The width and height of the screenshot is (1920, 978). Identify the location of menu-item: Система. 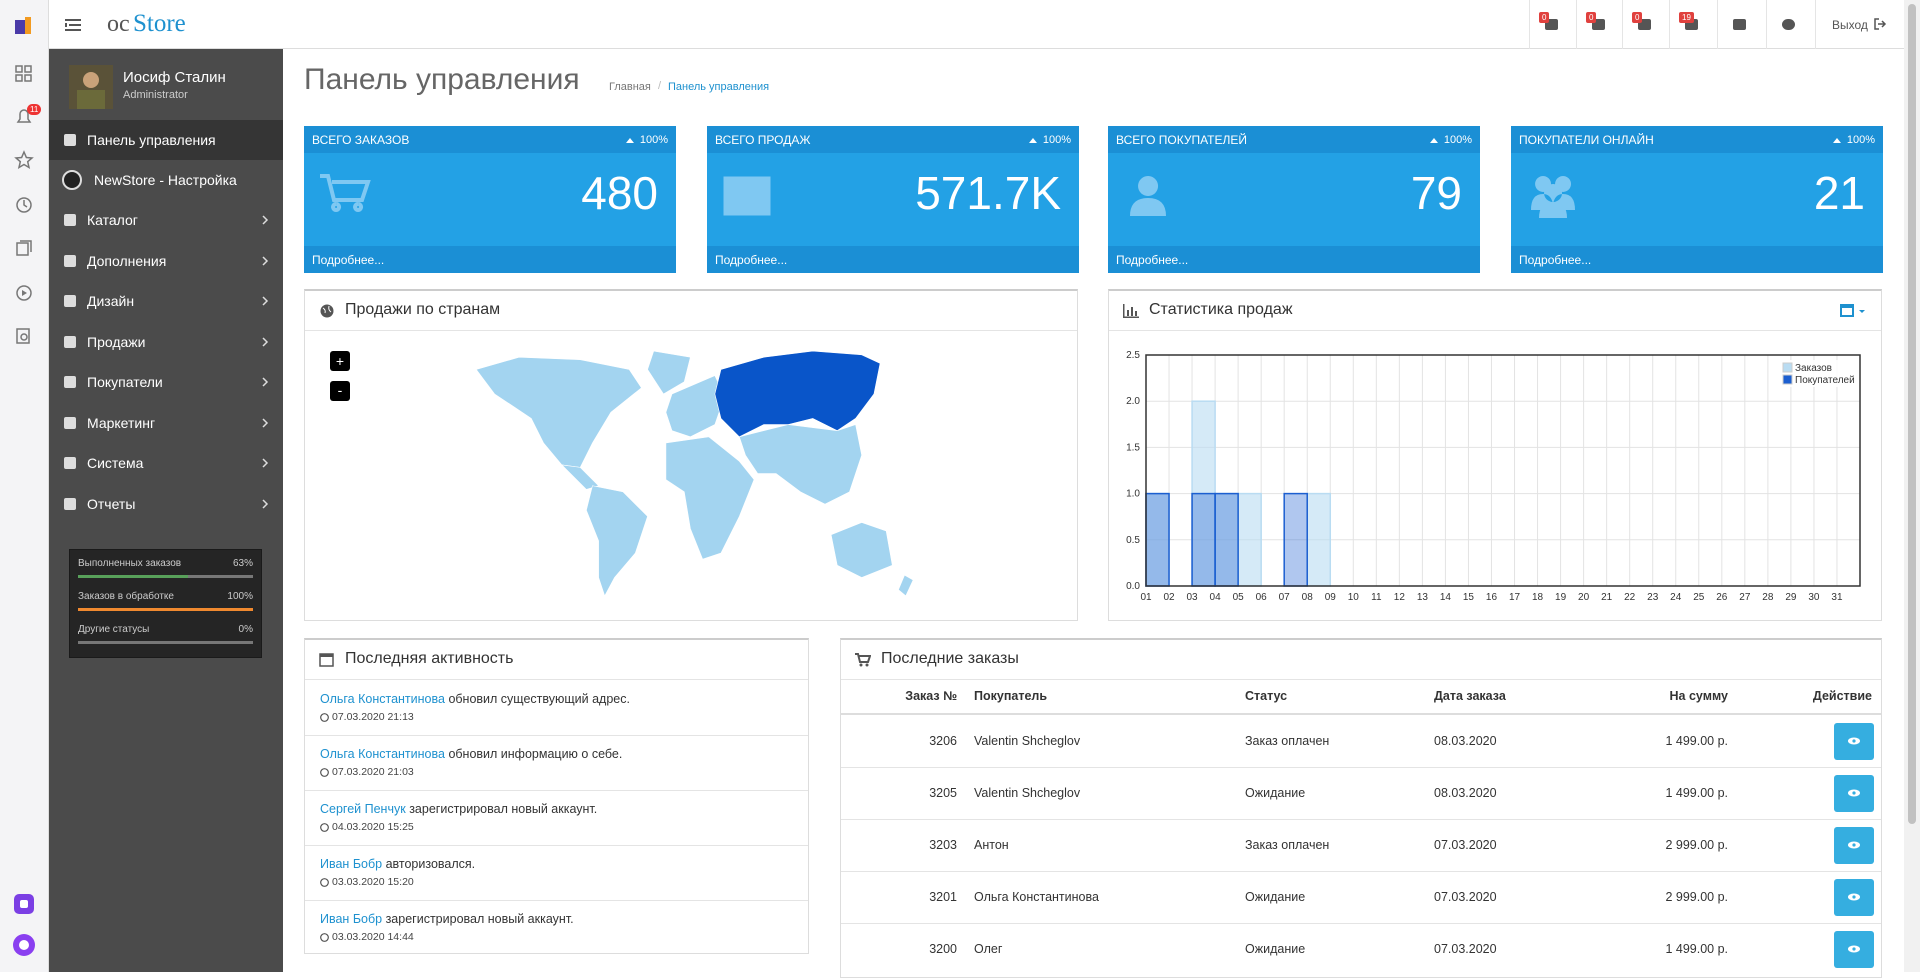
(166, 463).